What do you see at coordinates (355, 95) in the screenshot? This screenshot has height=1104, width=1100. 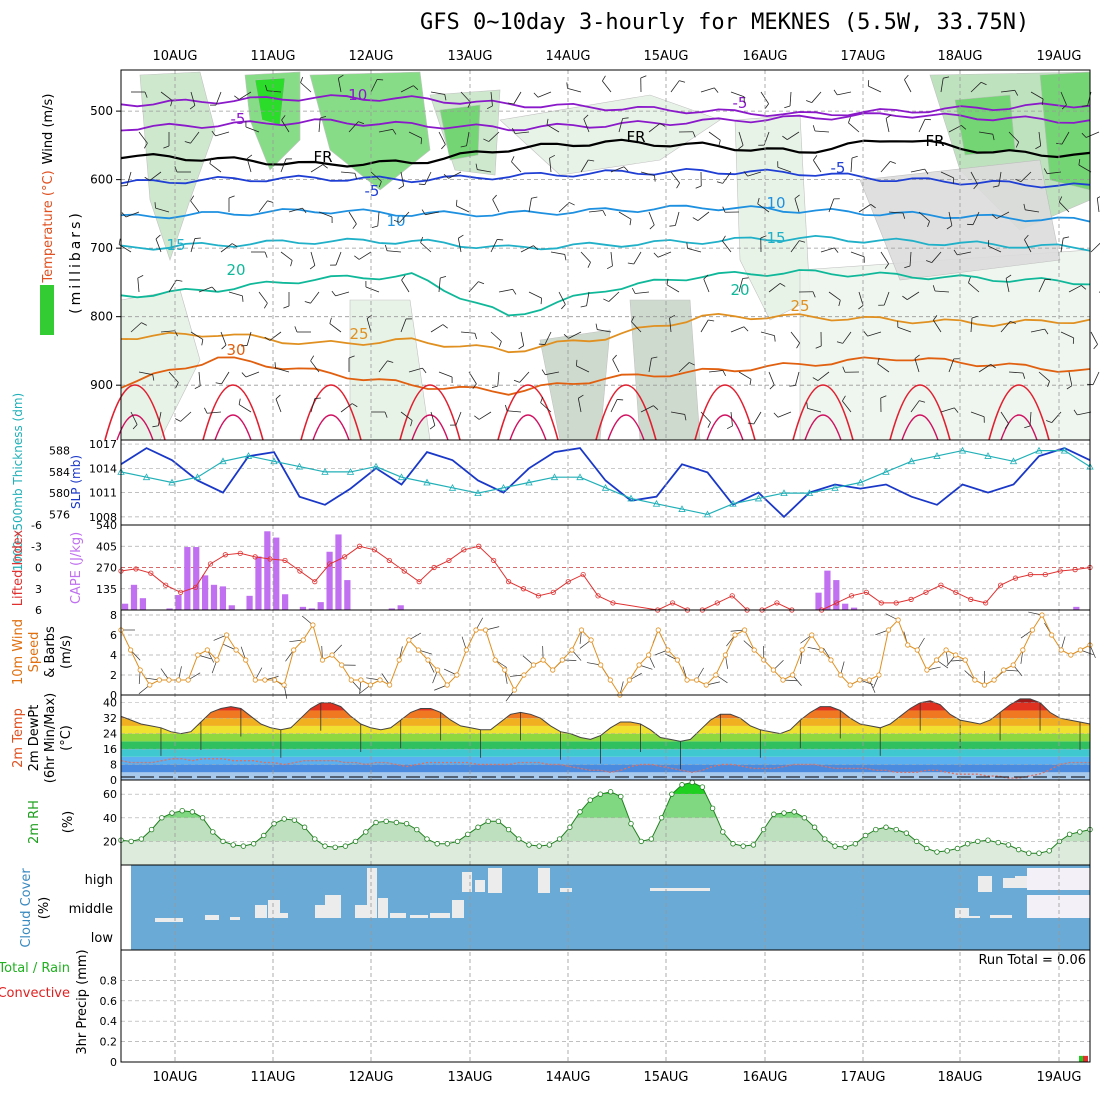 I see `contour-label: -10` at bounding box center [355, 95].